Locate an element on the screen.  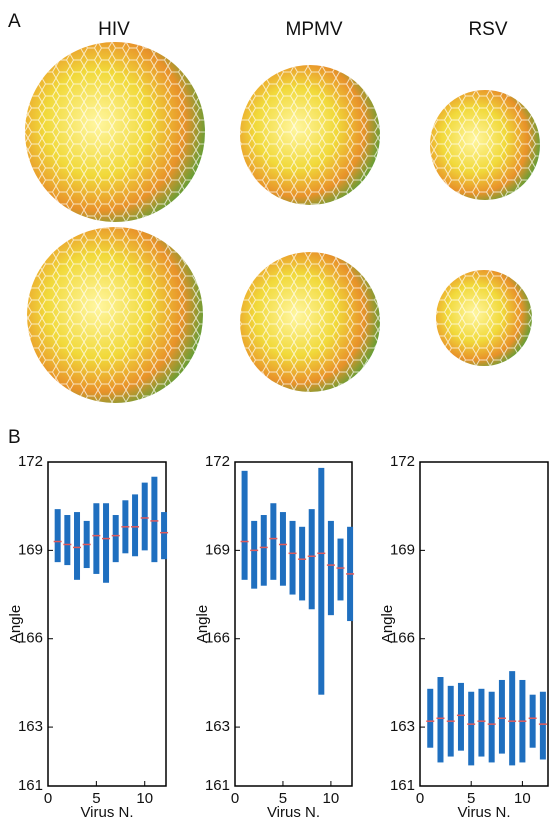
virus-label: HIV is located at coordinates (114, 29).